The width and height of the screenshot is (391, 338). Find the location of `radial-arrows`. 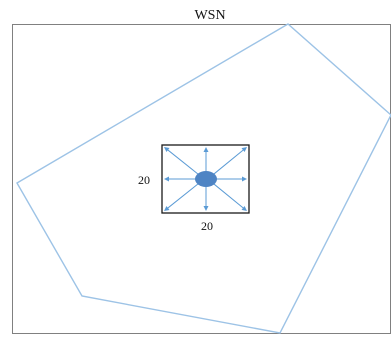

radial-arrows is located at coordinates (205, 179).